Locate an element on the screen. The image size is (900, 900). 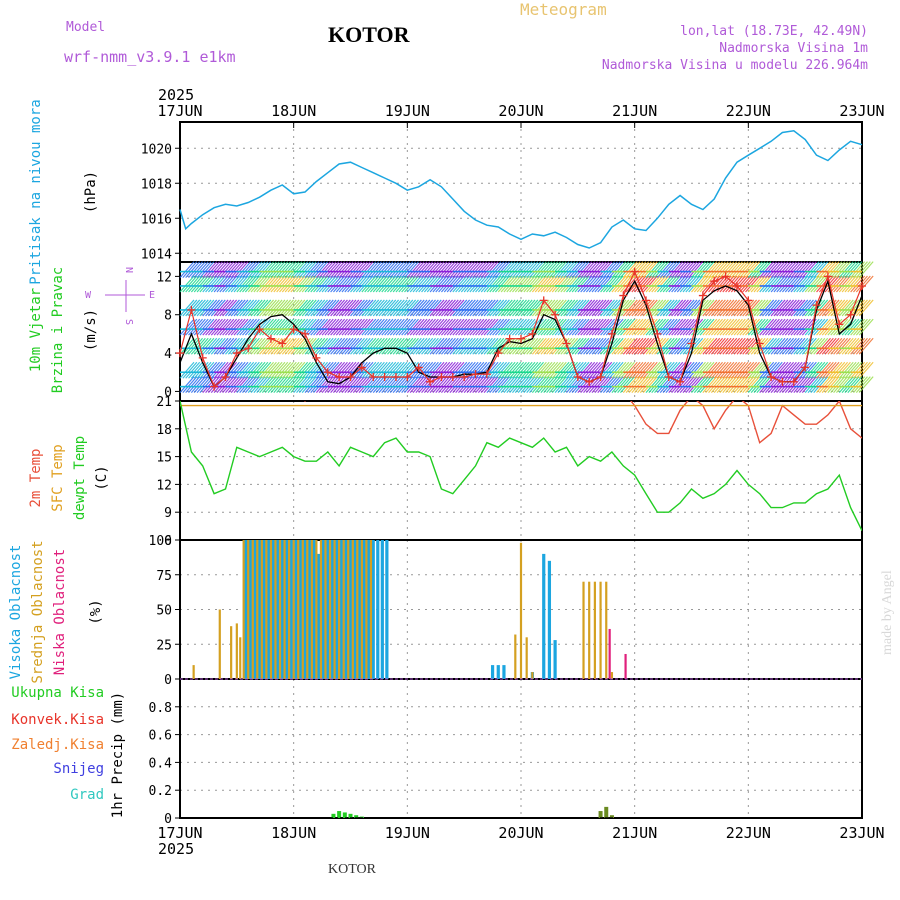
legend-precip_conv: Konvek.Kisa is located at coordinates (57, 720).